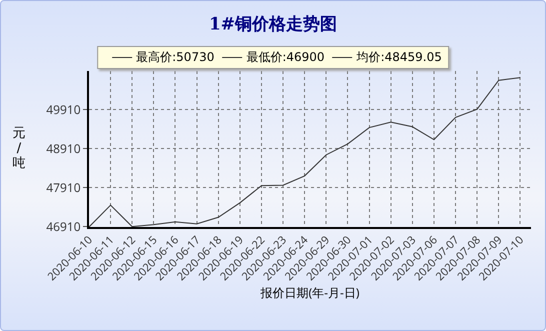 This screenshot has width=546, height=331. Describe the element at coordinates (63, 187) in the screenshot. I see `y-tick-label: 47910` at that location.